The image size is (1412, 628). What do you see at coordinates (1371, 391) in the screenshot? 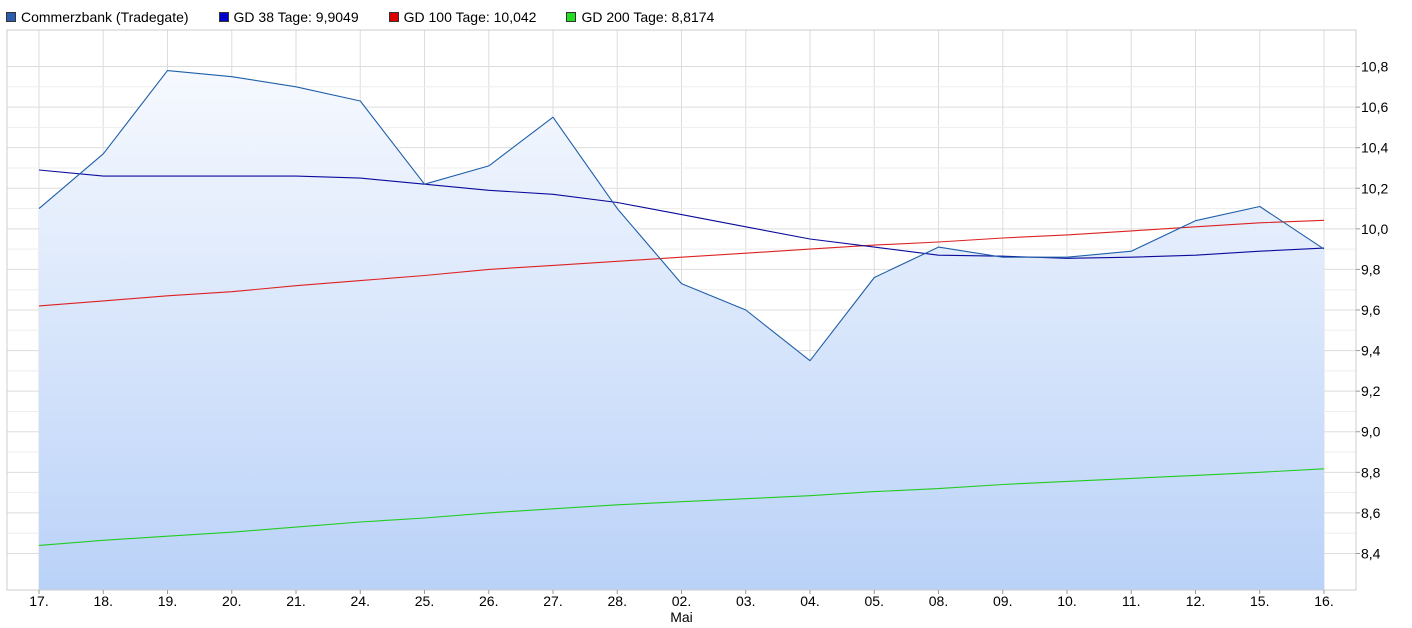
I see `y-tick-label: 9,2` at bounding box center [1371, 391].